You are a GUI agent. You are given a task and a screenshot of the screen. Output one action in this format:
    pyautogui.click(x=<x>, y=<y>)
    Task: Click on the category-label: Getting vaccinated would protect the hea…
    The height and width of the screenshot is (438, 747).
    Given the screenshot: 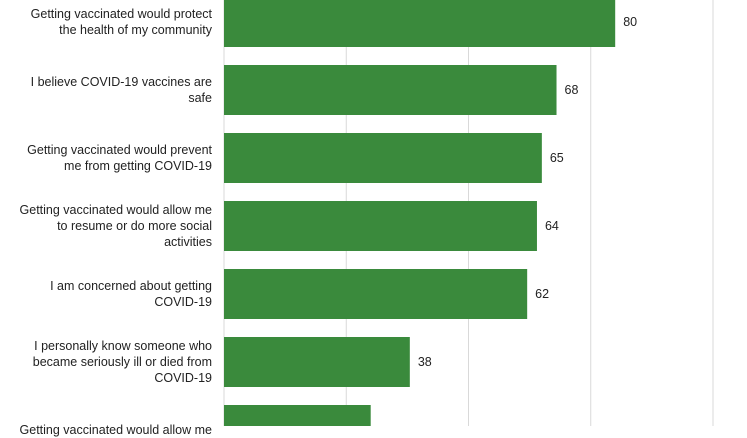 What is the action you would take?
    pyautogui.click(x=121, y=22)
    